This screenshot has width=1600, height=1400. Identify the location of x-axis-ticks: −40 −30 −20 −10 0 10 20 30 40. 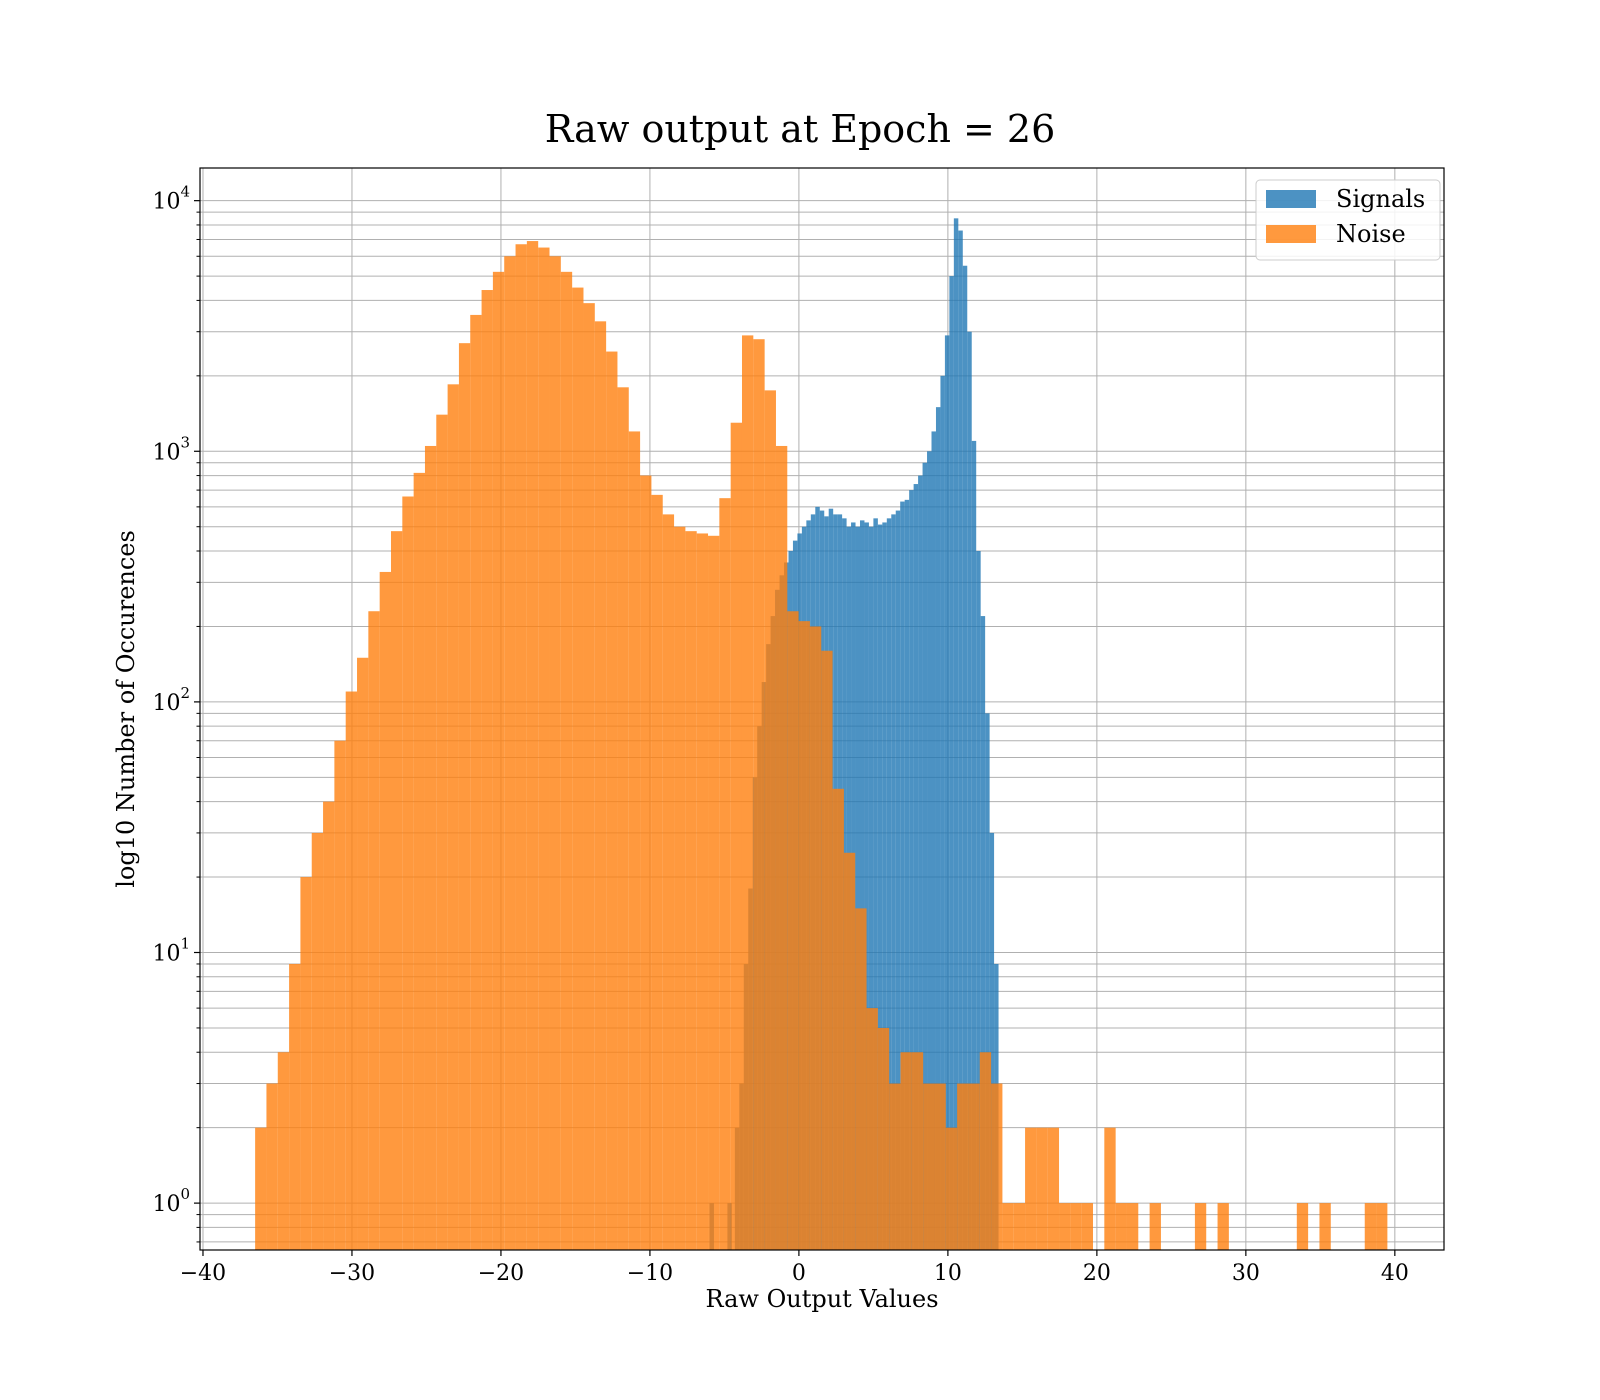
(794, 1268).